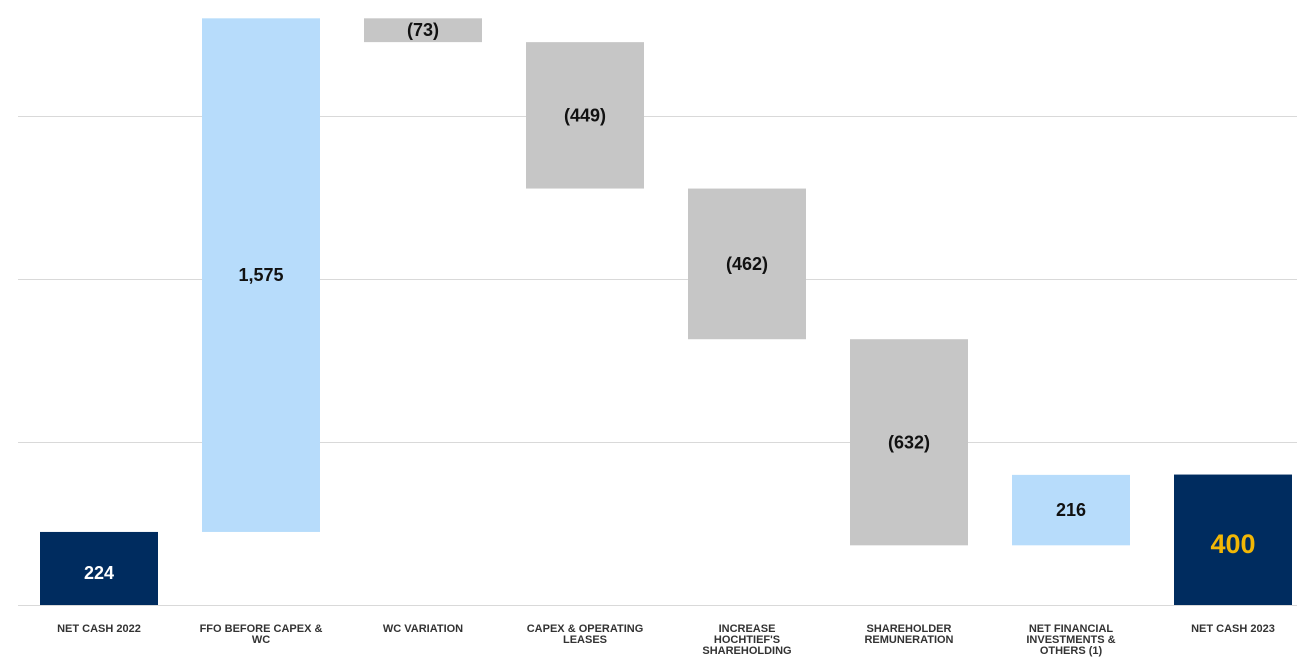 The height and width of the screenshot is (669, 1297). I want to click on category-label: SHAREHOLDER REMUNERATION, so click(908, 634).